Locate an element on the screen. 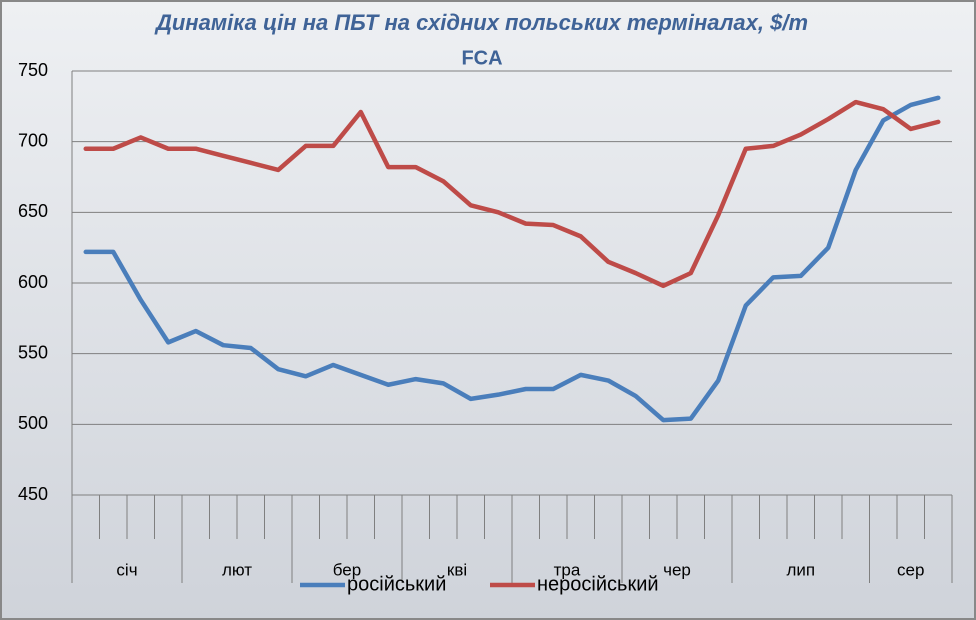 The image size is (976, 620). x-group-label: бер is located at coordinates (347, 569).